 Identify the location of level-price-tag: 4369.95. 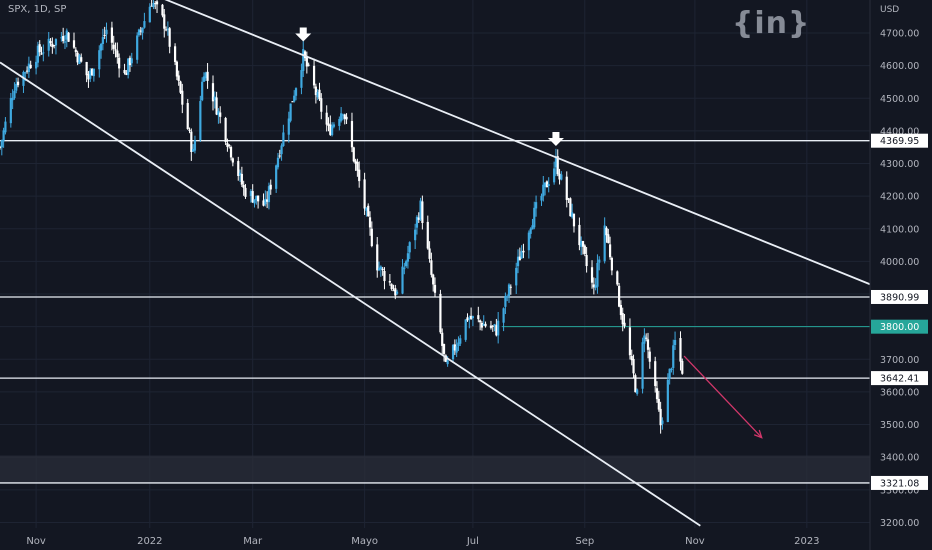
(899, 141).